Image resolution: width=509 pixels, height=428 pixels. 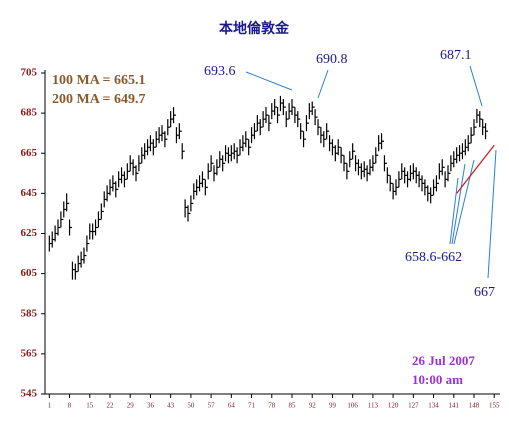 I want to click on x-tick-label: 92, so click(x=313, y=406).